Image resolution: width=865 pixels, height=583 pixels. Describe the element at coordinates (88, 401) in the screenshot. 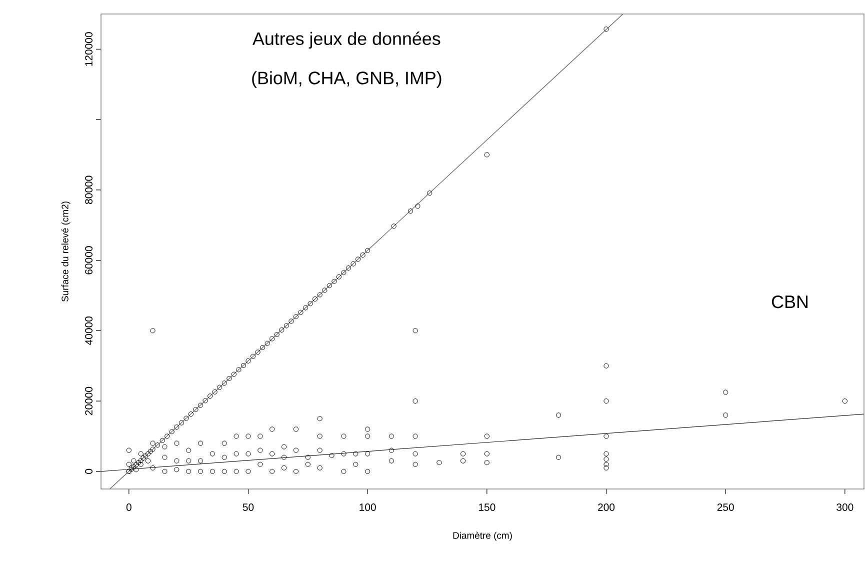

I see `y-tick-label: 20000` at that location.